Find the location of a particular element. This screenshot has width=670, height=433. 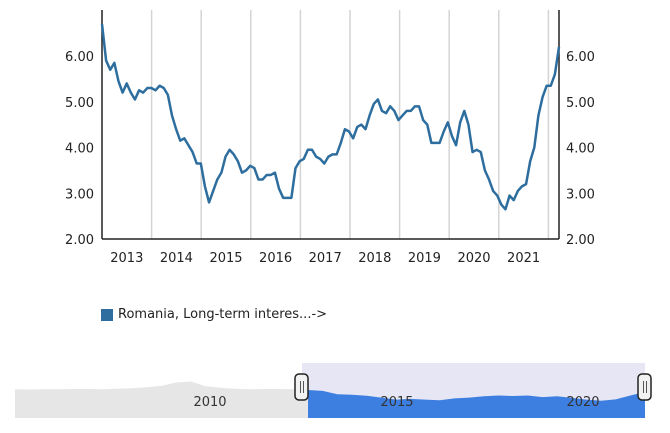

y-tick-label-left: 3.00 is located at coordinates (79, 194).